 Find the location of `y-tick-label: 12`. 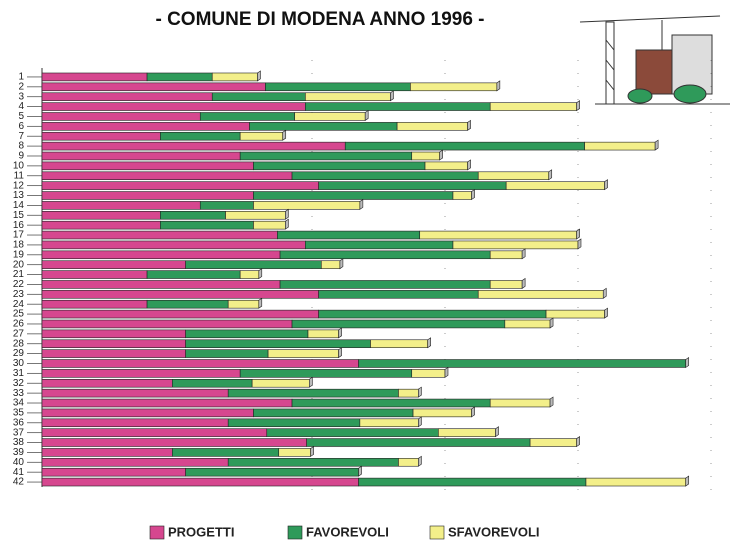

y-tick-label: 12 is located at coordinates (19, 185).